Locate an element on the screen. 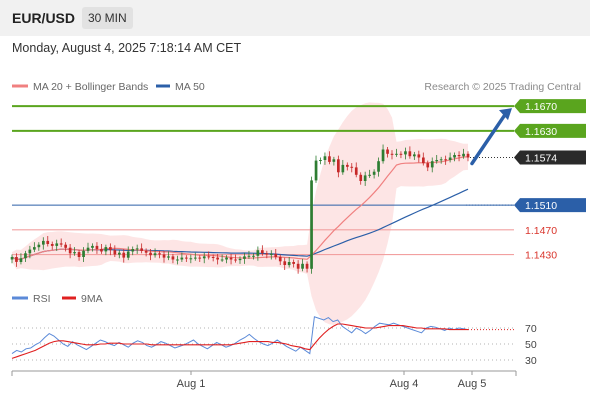 Image resolution: width=590 pixels, height=400 pixels. target-badge-1.1670-label: 1.1670 is located at coordinates (541, 107).